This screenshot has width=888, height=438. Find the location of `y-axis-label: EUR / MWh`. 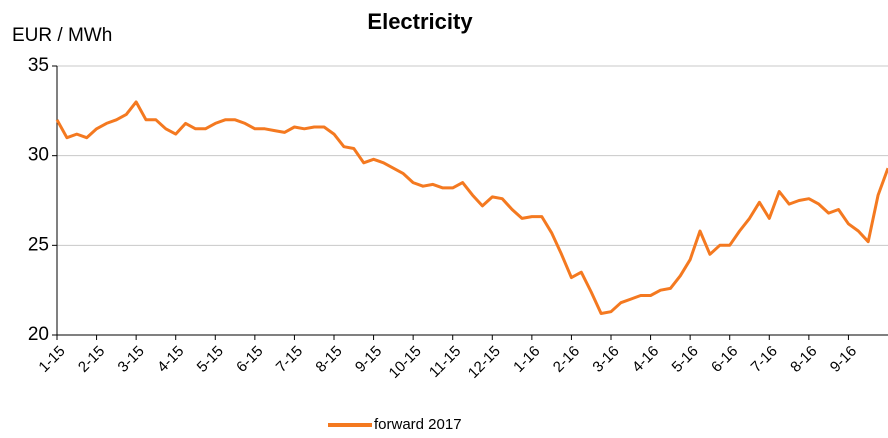

y-axis-label: EUR / MWh is located at coordinates (62, 35).